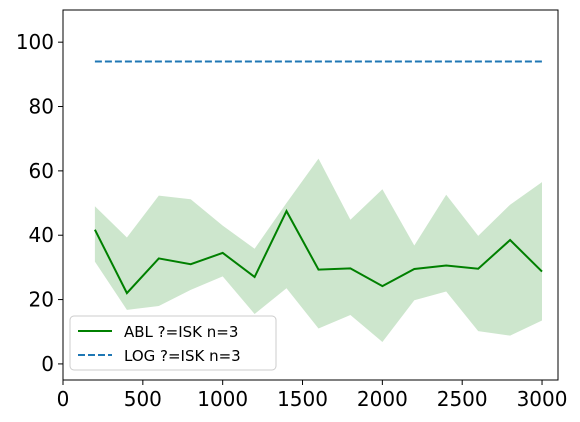  I want to click on legend-label-abl: ABL ?=ISK n=3, so click(181, 332).